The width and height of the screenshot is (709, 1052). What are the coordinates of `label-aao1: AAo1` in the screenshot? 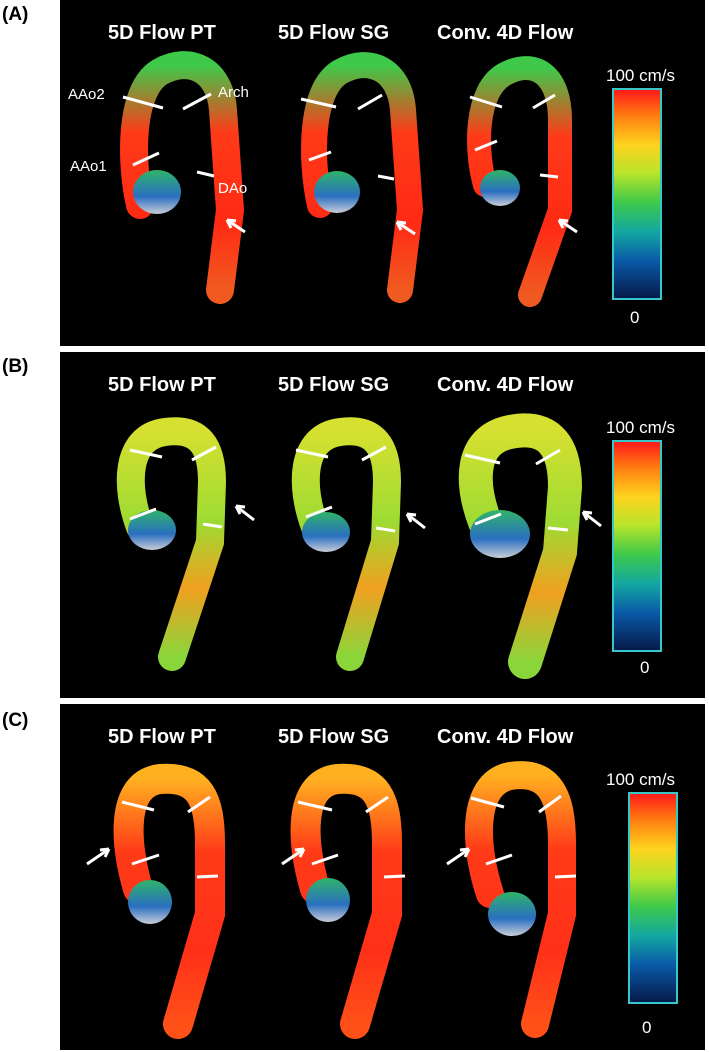 It's located at (88, 166).